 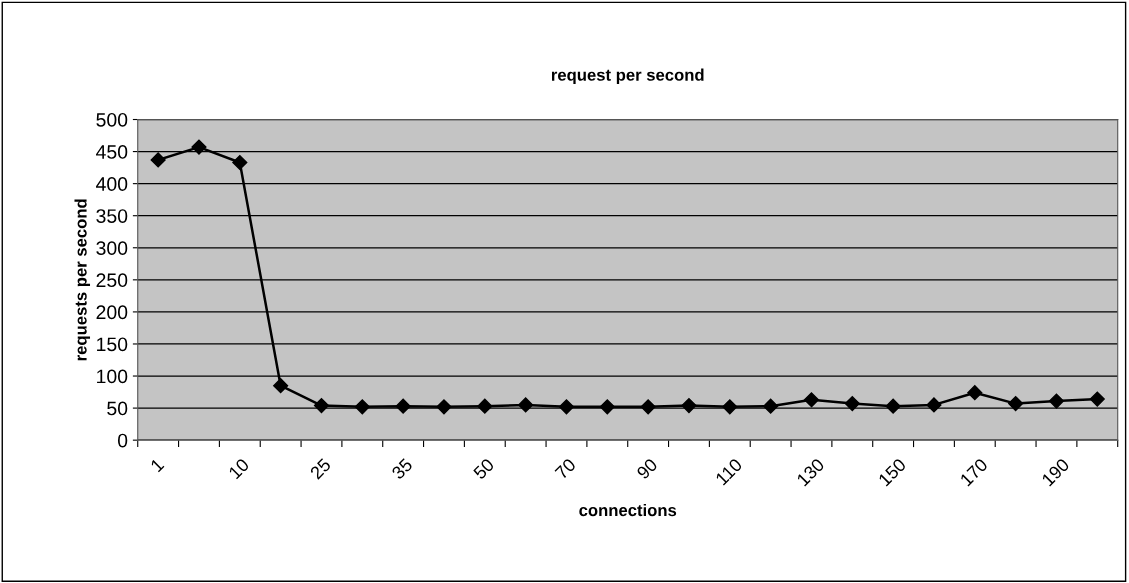 I want to click on x-axis-title: connections, so click(x=628, y=510).